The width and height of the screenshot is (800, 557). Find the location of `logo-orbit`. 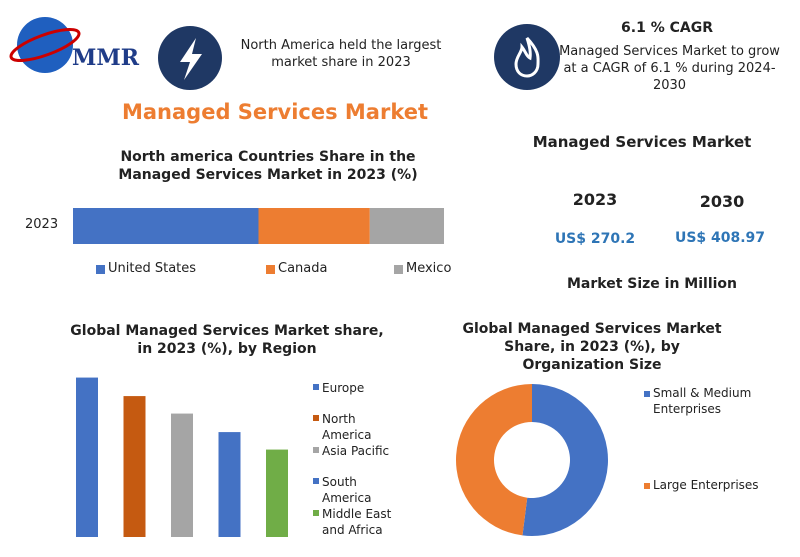

logo-orbit is located at coordinates (45, 45).